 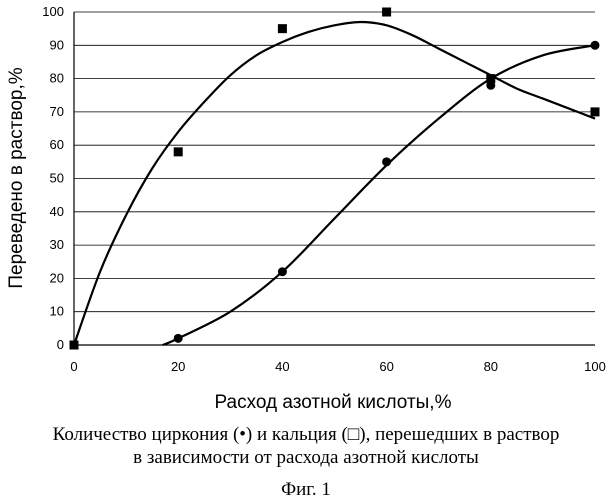 I want to click on figure-label: Фиг. 1, so click(x=306, y=489).